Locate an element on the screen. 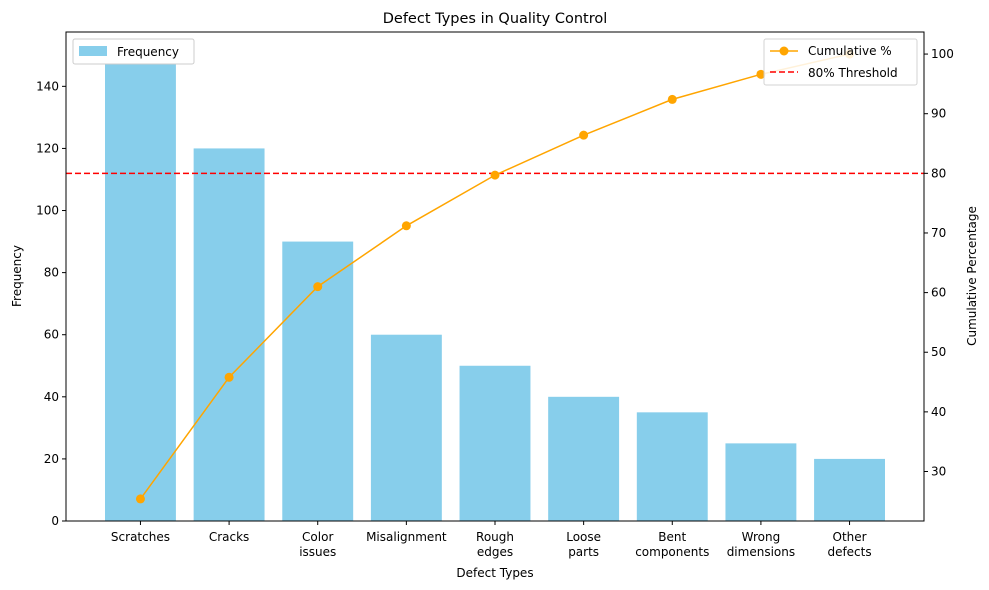 The width and height of the screenshot is (989, 590). legend-label-frequency: Frequency is located at coordinates (148, 52).